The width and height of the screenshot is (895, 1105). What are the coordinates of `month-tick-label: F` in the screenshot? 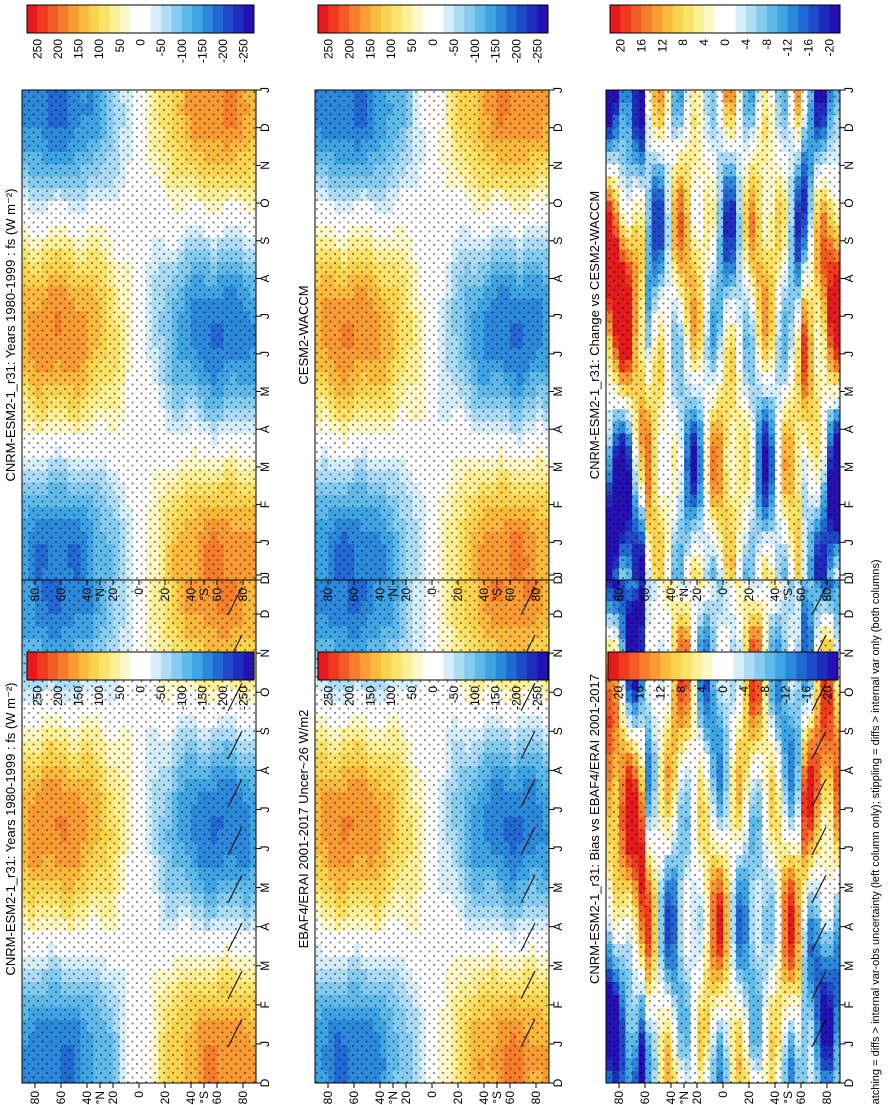 It's located at (265, 1004).